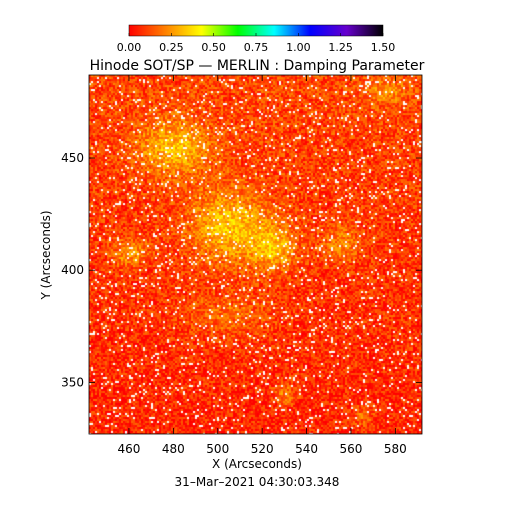 Image resolution: width=511 pixels, height=516 pixels. What do you see at coordinates (340, 47) in the screenshot?
I see `colorbar-tick-label: 1.25` at bounding box center [340, 47].